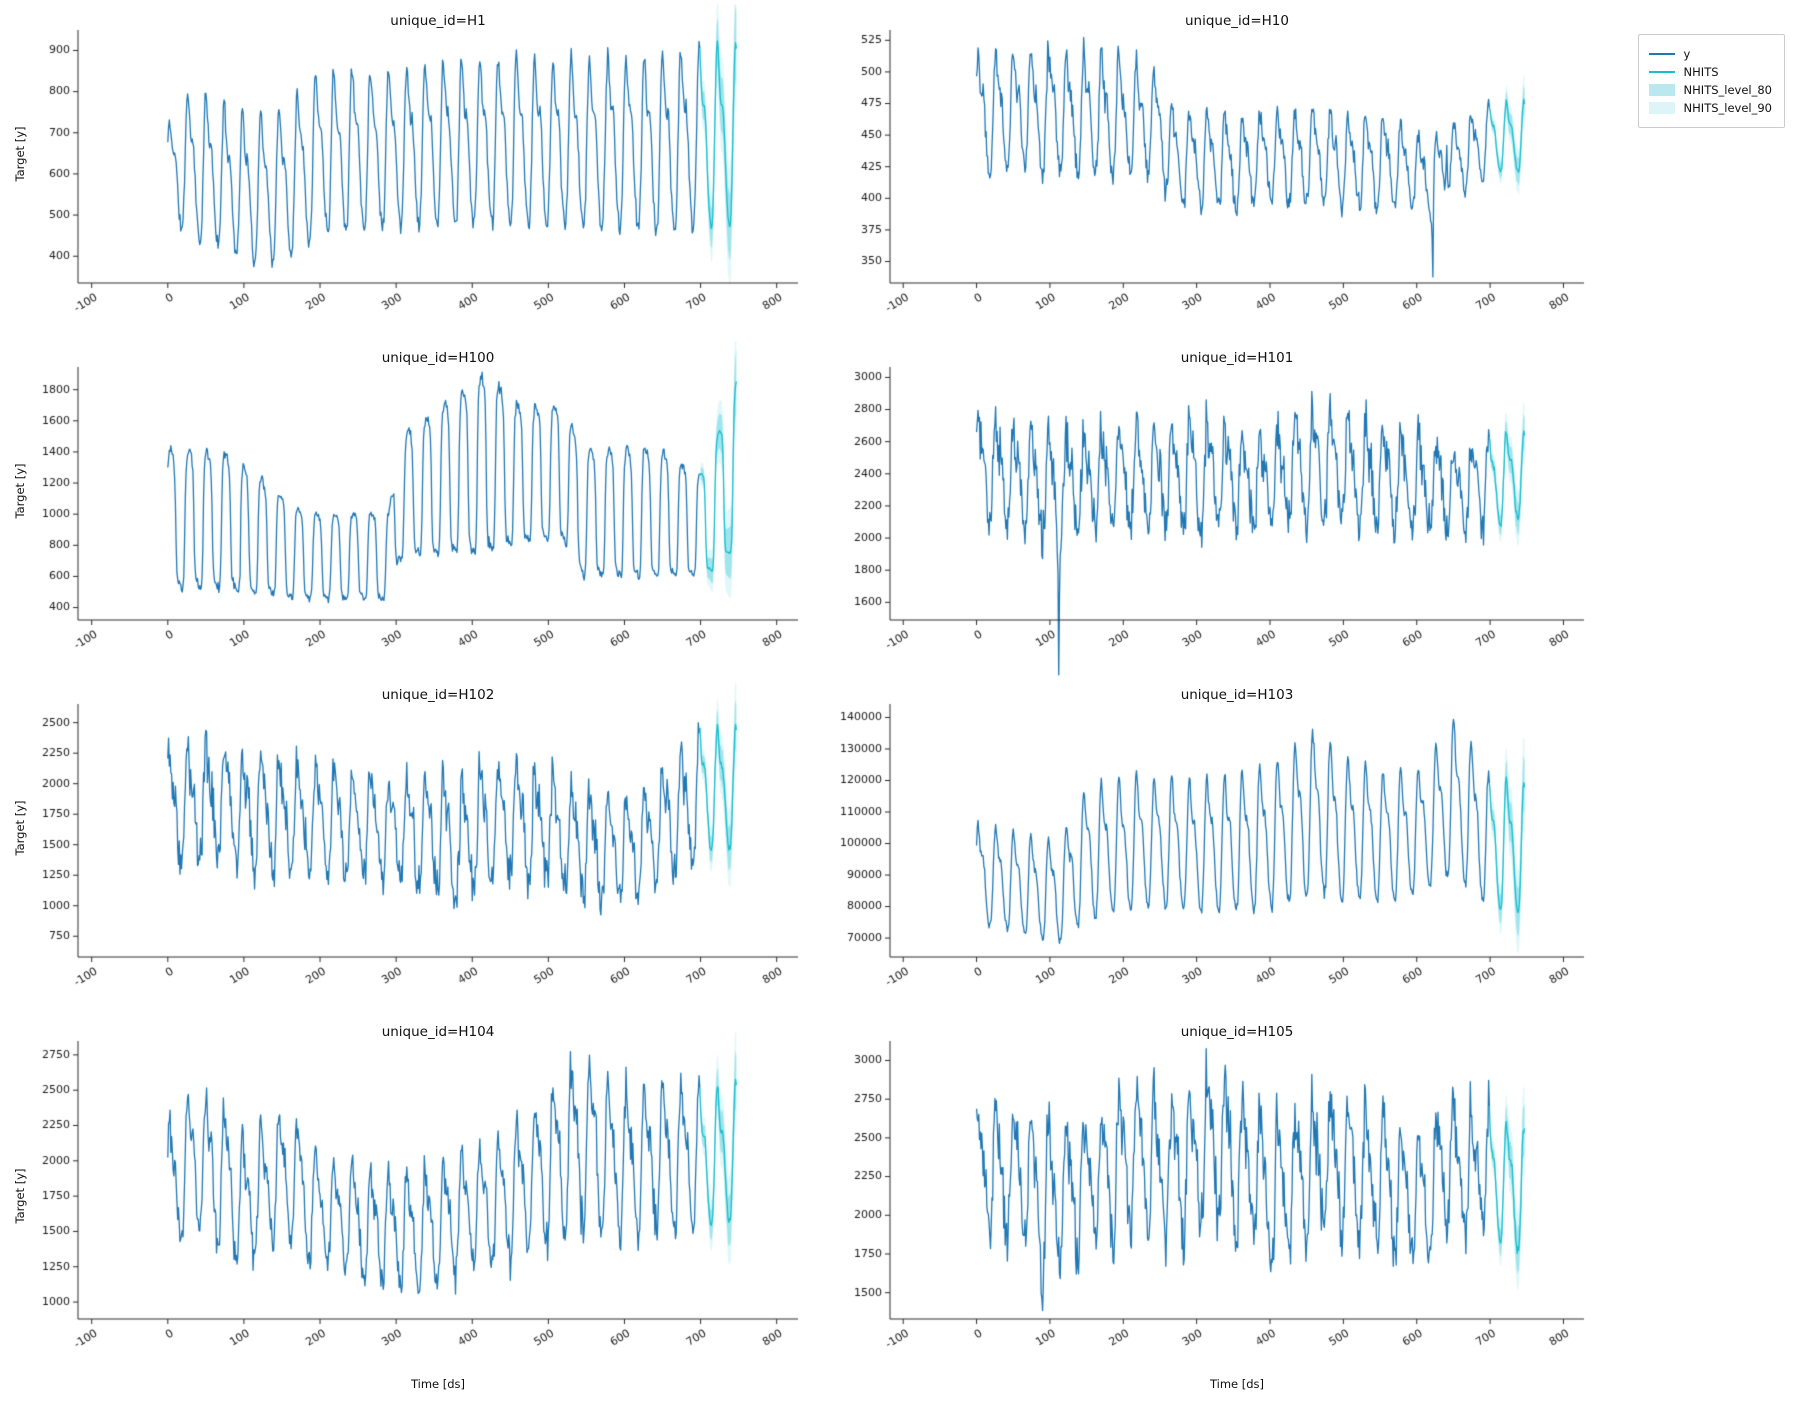 The height and width of the screenshot is (1411, 1795). What do you see at coordinates (1237, 358) in the screenshot?
I see `plot-title: unique_id=H101` at bounding box center [1237, 358].